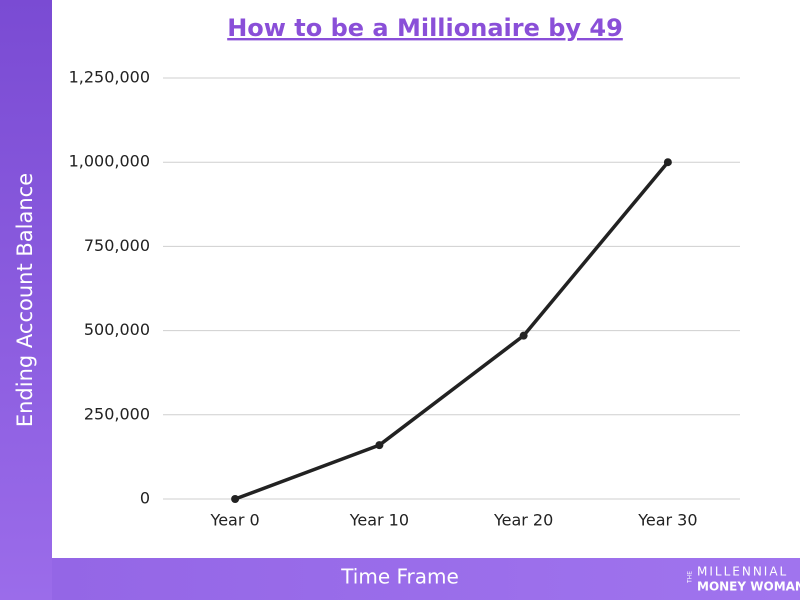 Image resolution: width=800 pixels, height=600 pixels. I want to click on y-tick-label: 1,250,000, so click(109, 77).